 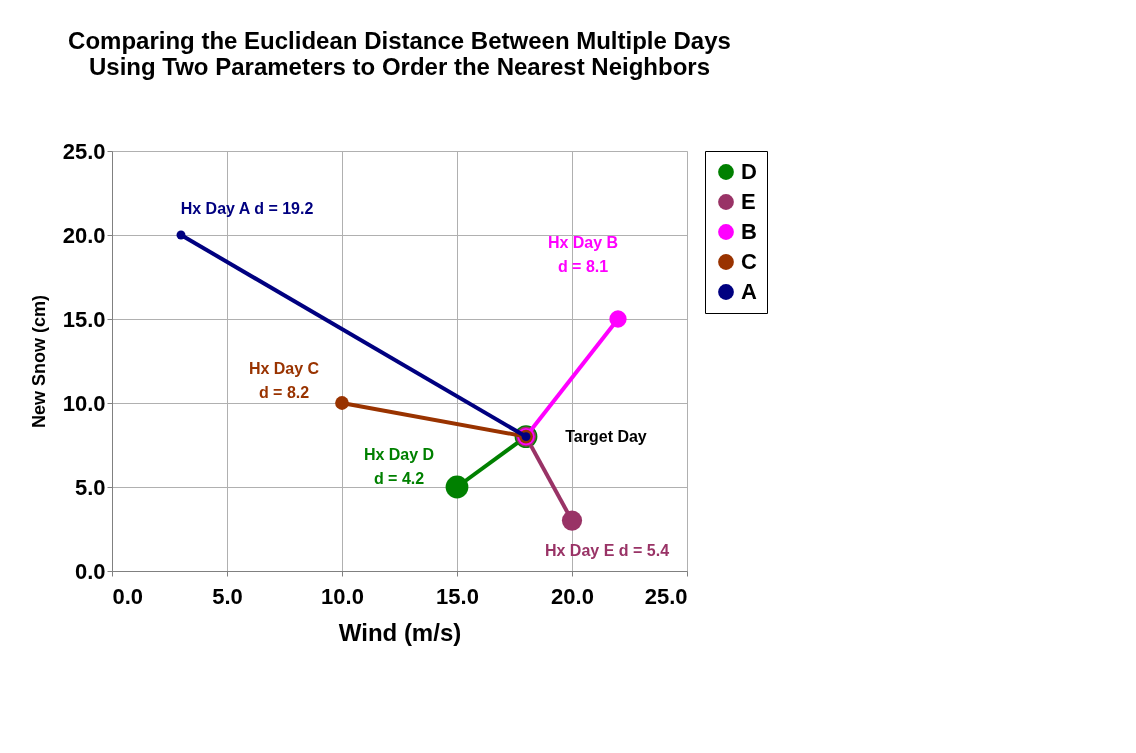 I want to click on y-tick-label: 25.0, so click(x=84, y=151).